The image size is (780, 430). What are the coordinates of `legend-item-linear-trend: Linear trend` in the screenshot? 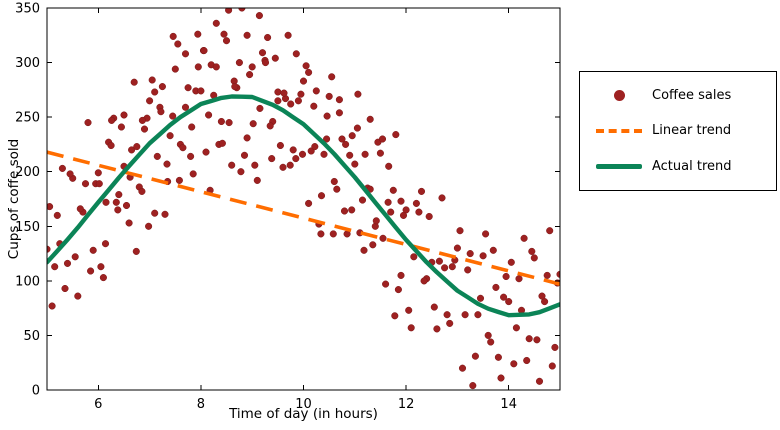 It's located at (678, 130).